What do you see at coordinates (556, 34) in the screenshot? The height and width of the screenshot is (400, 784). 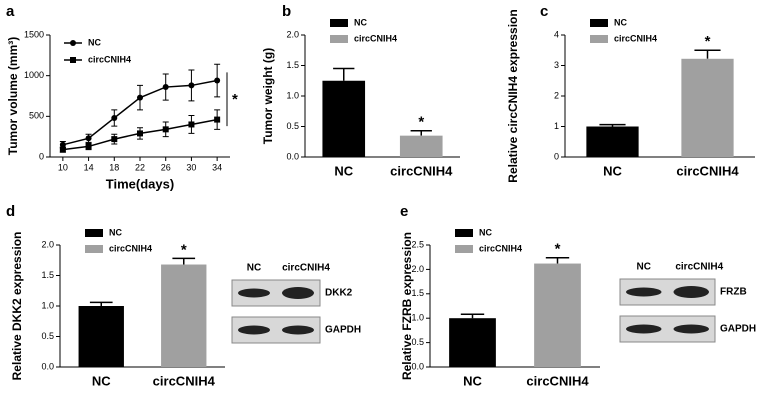 I see `y-tick-label: 4` at bounding box center [556, 34].